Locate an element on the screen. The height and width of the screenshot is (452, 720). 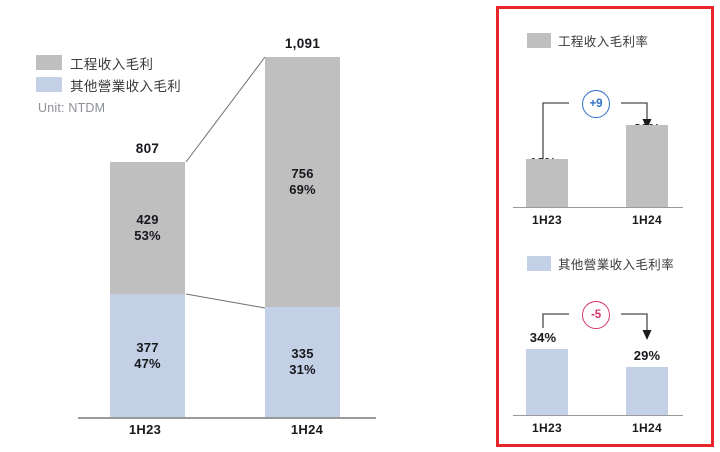
bar-segment-gray-1h23: 429 53% is located at coordinates (147, 228).